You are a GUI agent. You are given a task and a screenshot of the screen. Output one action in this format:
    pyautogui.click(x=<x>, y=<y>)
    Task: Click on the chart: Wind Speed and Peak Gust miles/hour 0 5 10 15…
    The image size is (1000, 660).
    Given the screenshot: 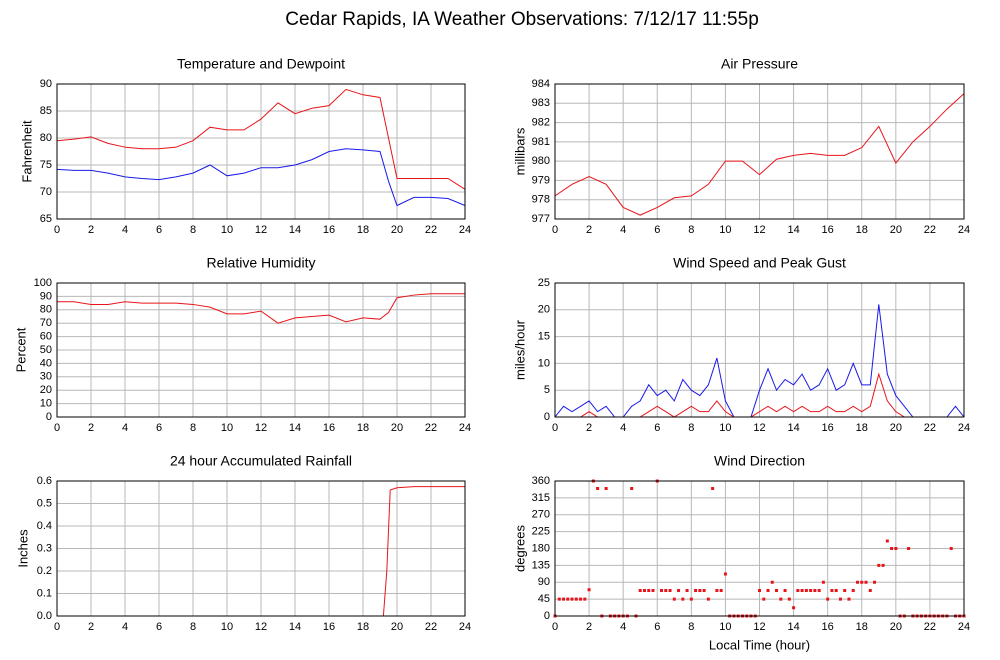 What is the action you would take?
    pyautogui.click(x=741, y=344)
    